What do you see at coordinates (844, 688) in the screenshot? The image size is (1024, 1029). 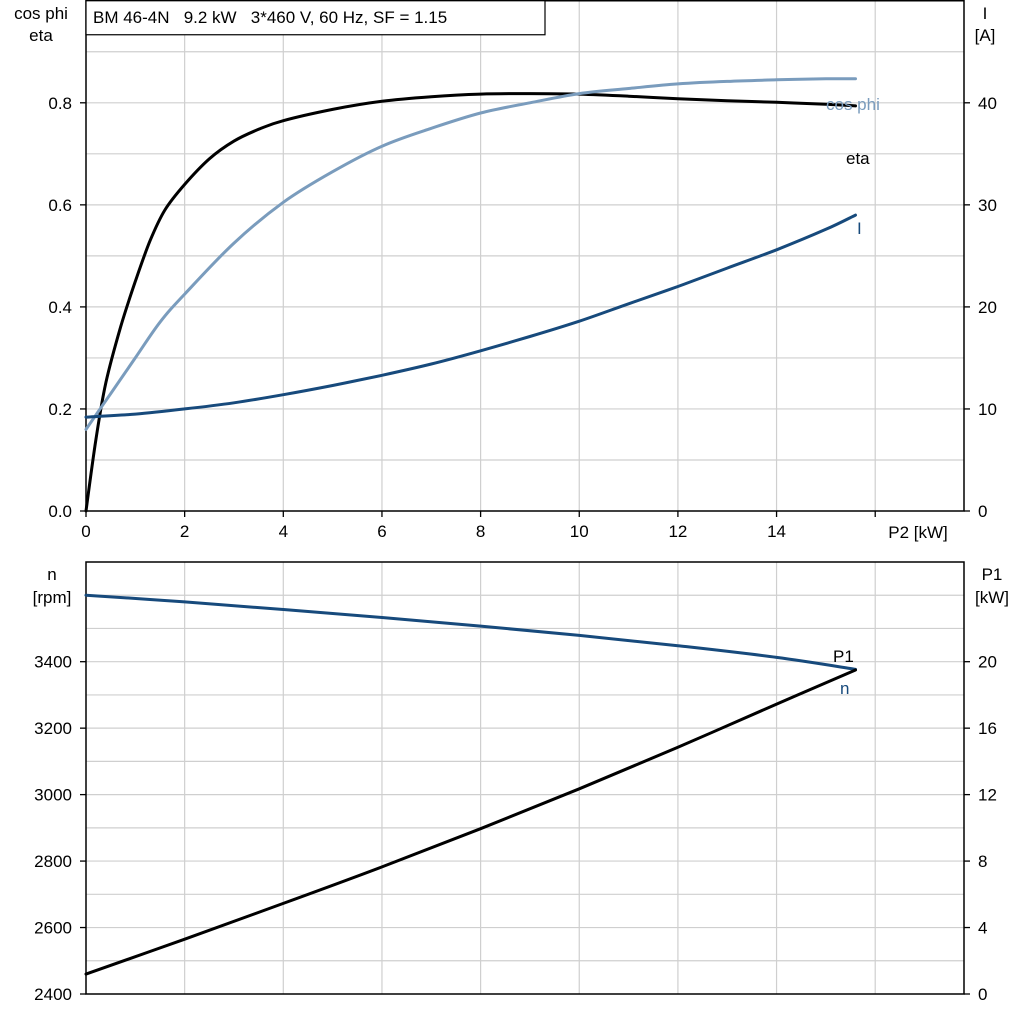 I see `speed-curve-label: n` at bounding box center [844, 688].